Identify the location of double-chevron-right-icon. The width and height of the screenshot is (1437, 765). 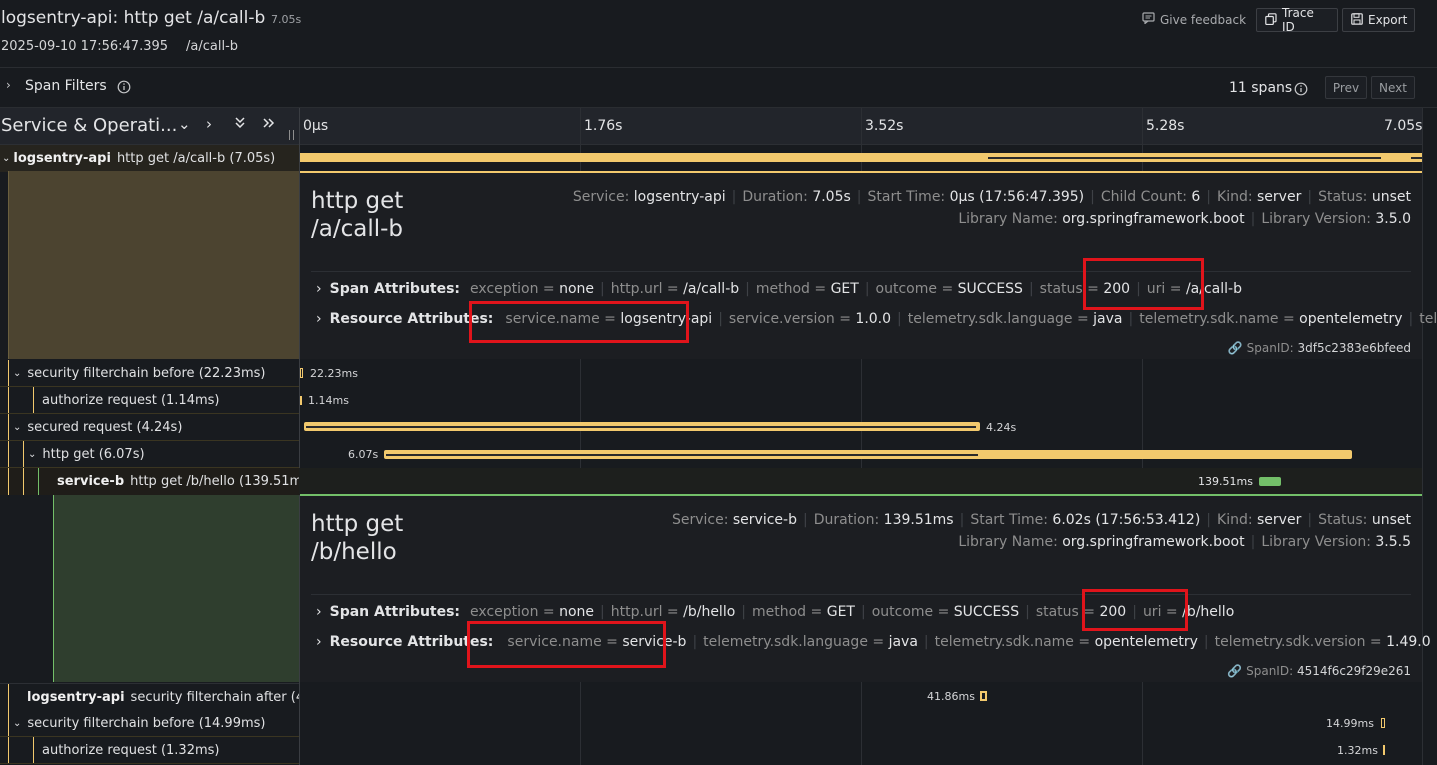
(269, 124).